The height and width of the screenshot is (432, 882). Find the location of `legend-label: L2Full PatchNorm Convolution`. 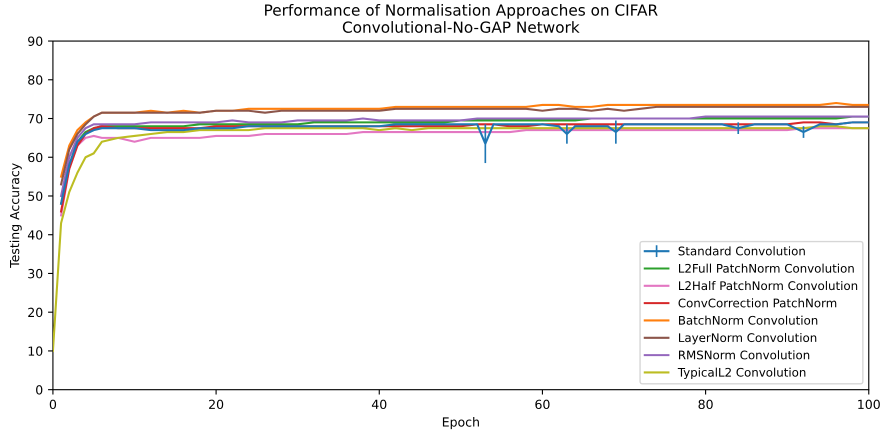

legend-label: L2Full PatchNorm Convolution is located at coordinates (766, 268).